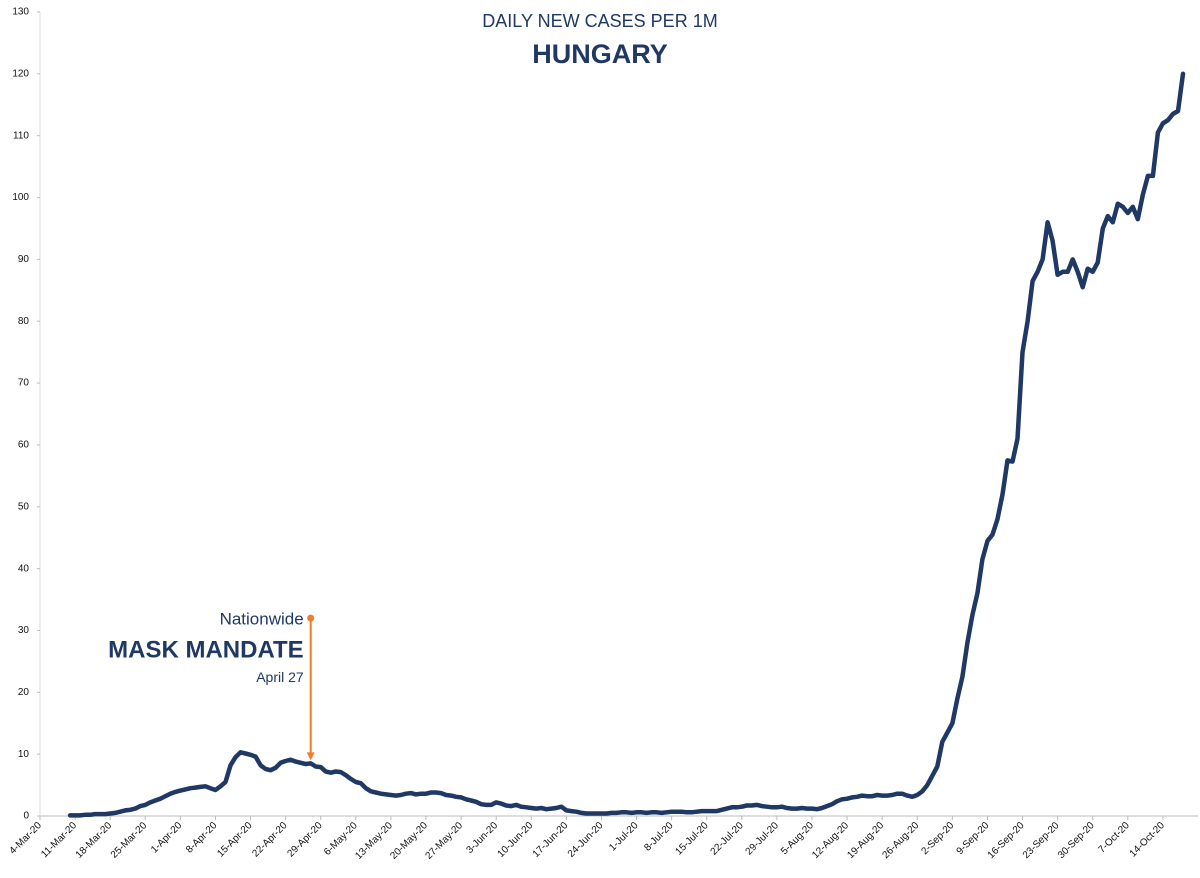  I want to click on x-tick-label: 23-Sep-20, so click(1041, 840).